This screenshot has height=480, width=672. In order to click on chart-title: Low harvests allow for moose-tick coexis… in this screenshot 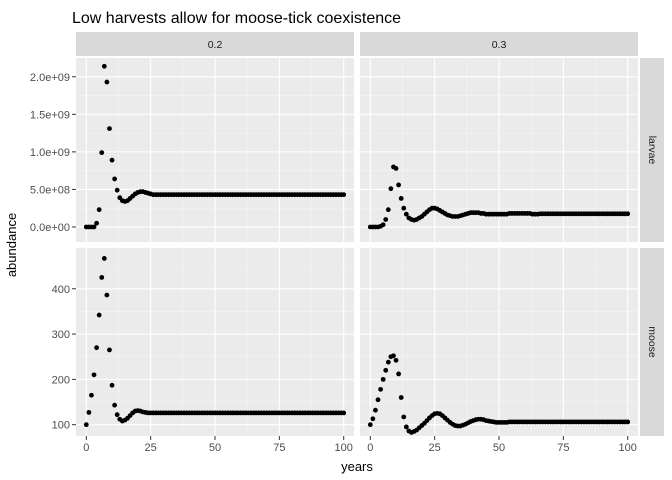, I will do `click(236, 18)`.